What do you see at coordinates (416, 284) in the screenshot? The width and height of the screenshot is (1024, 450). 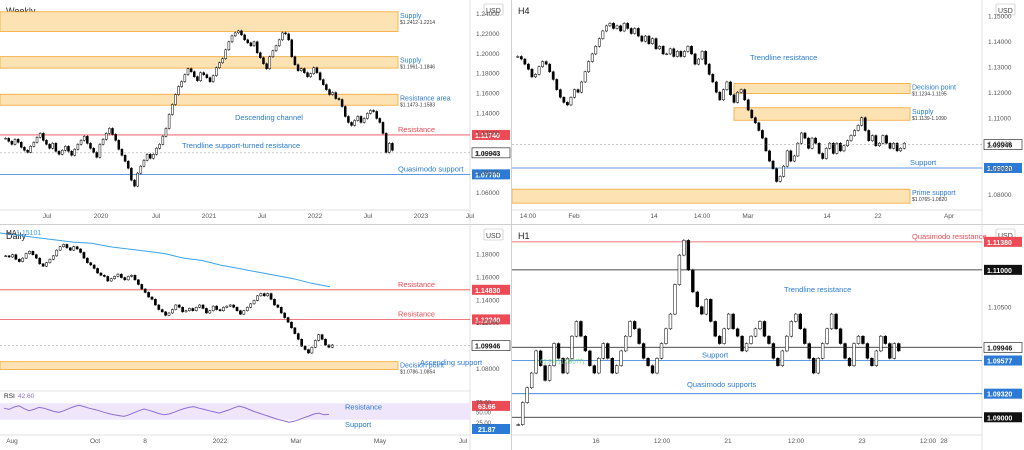 I see `daily-hline-label-0: Resistance` at bounding box center [416, 284].